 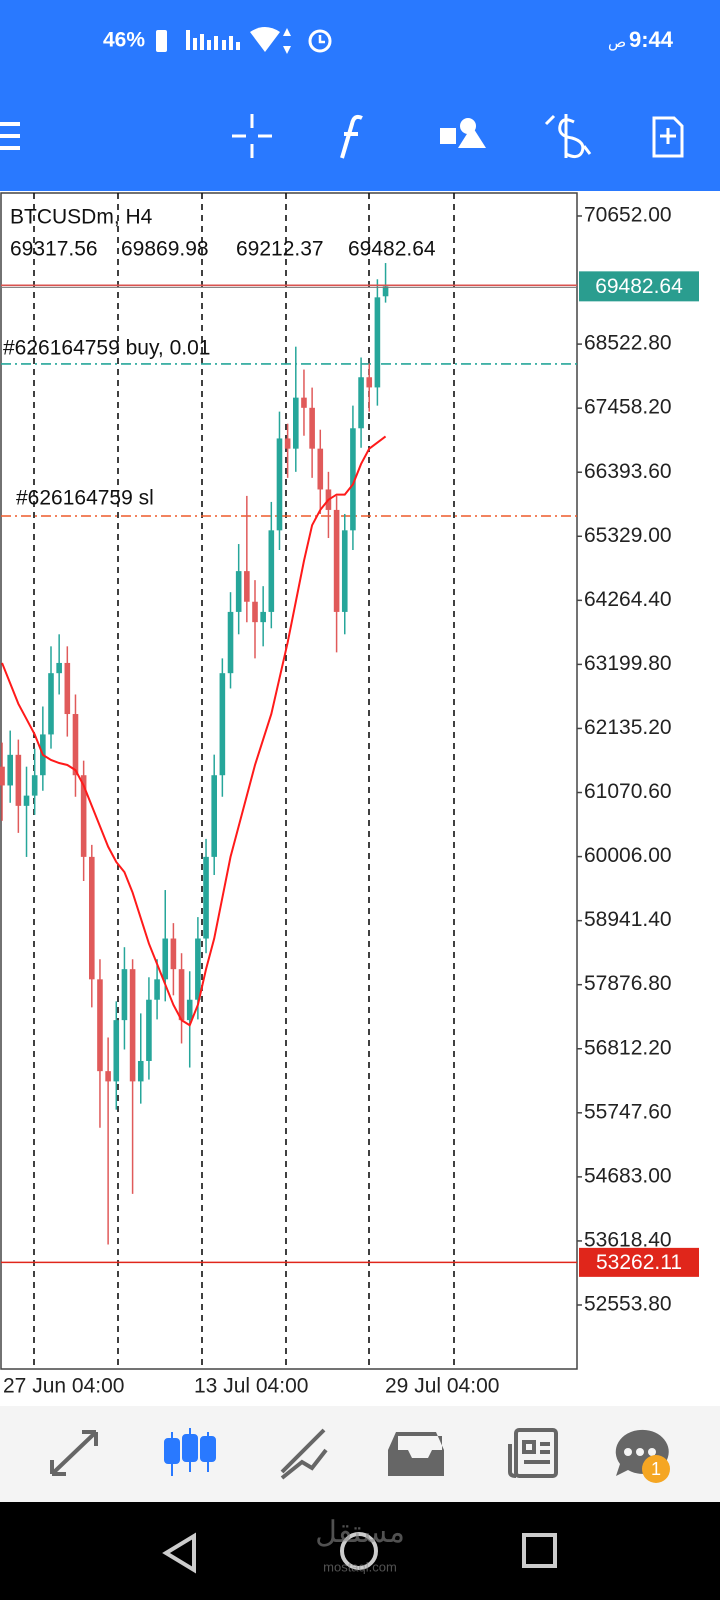 What do you see at coordinates (165, 249) in the screenshot?
I see `ohlc-high: 69869.98` at bounding box center [165, 249].